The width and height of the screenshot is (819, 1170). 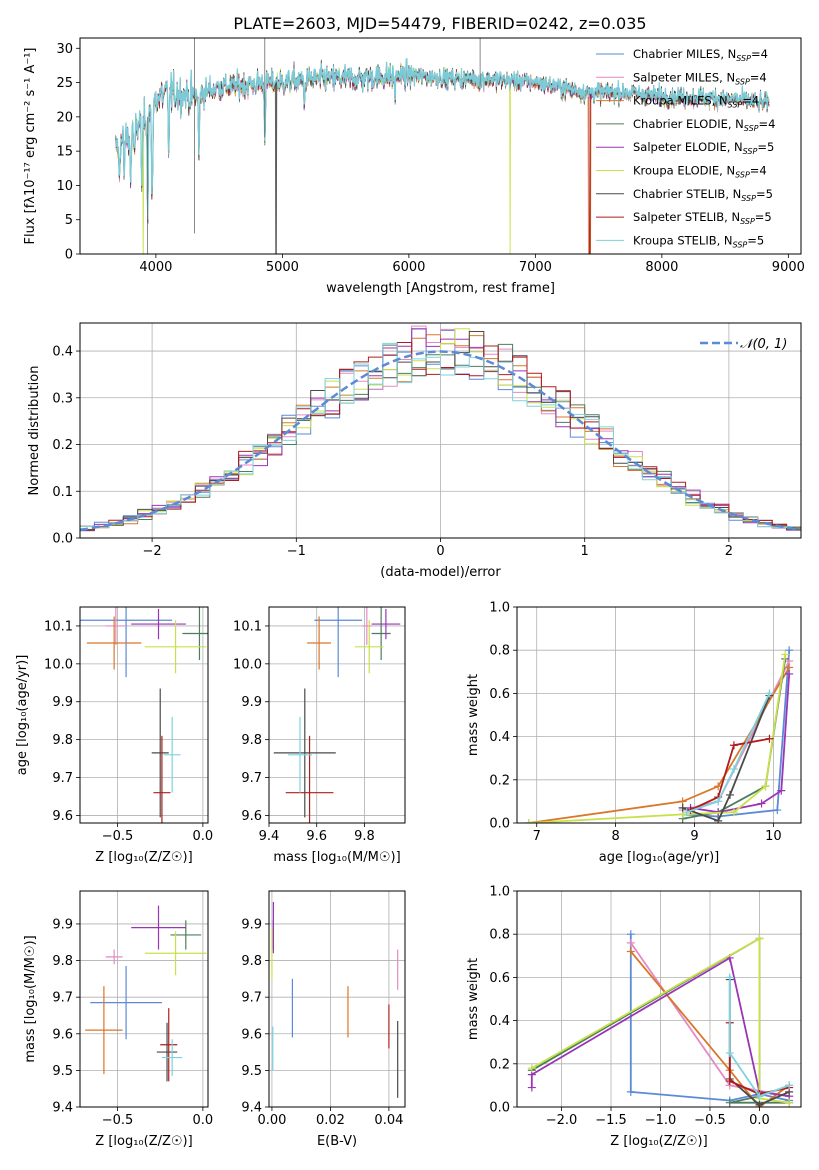 What do you see at coordinates (251, 1071) in the screenshot?
I see `y-tick-label: 9.5` at bounding box center [251, 1071].